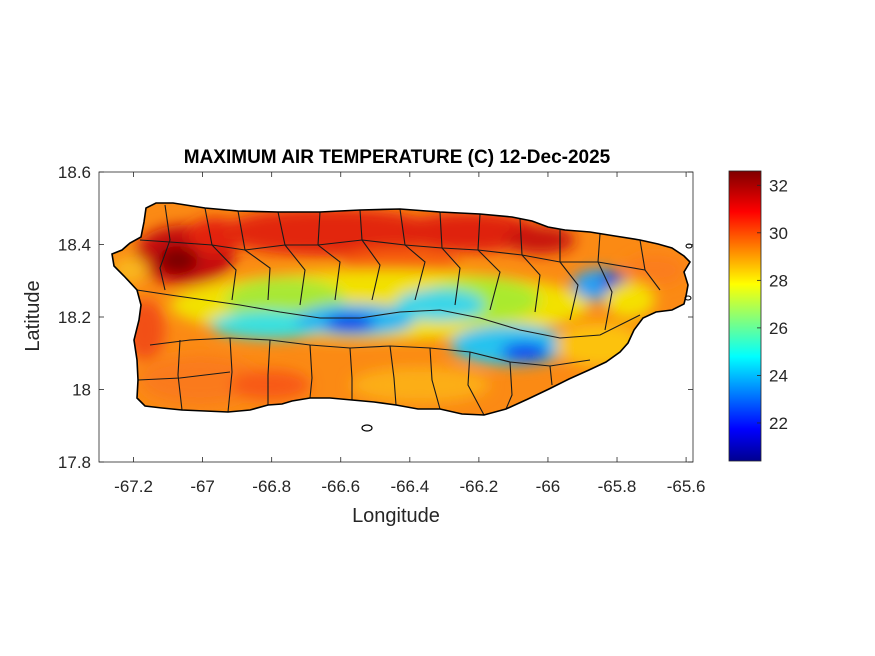 This screenshot has width=875, height=656. I want to click on y-tick-label: 18.4, so click(74, 245).